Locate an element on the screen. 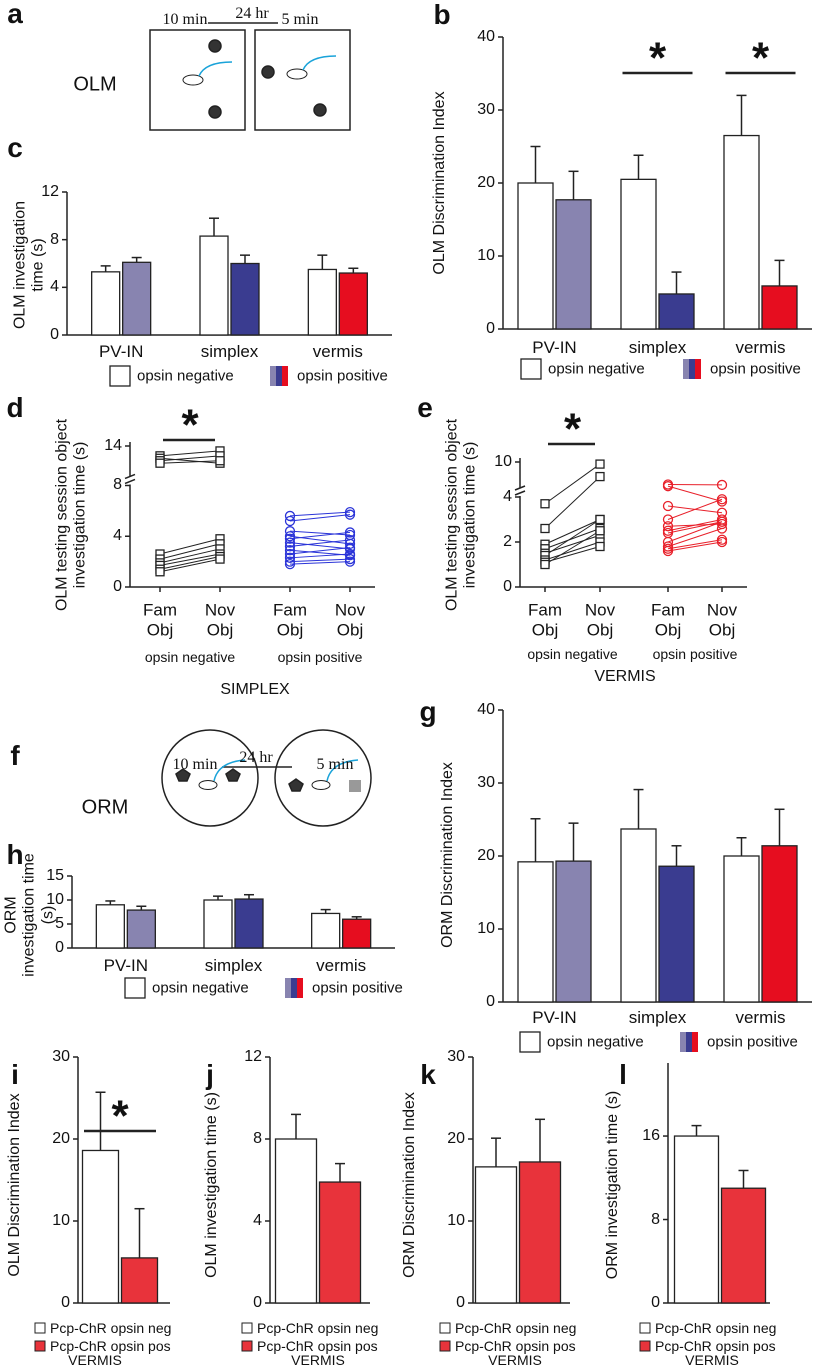 The image size is (825, 1367). panel-letter: l is located at coordinates (623, 1074).